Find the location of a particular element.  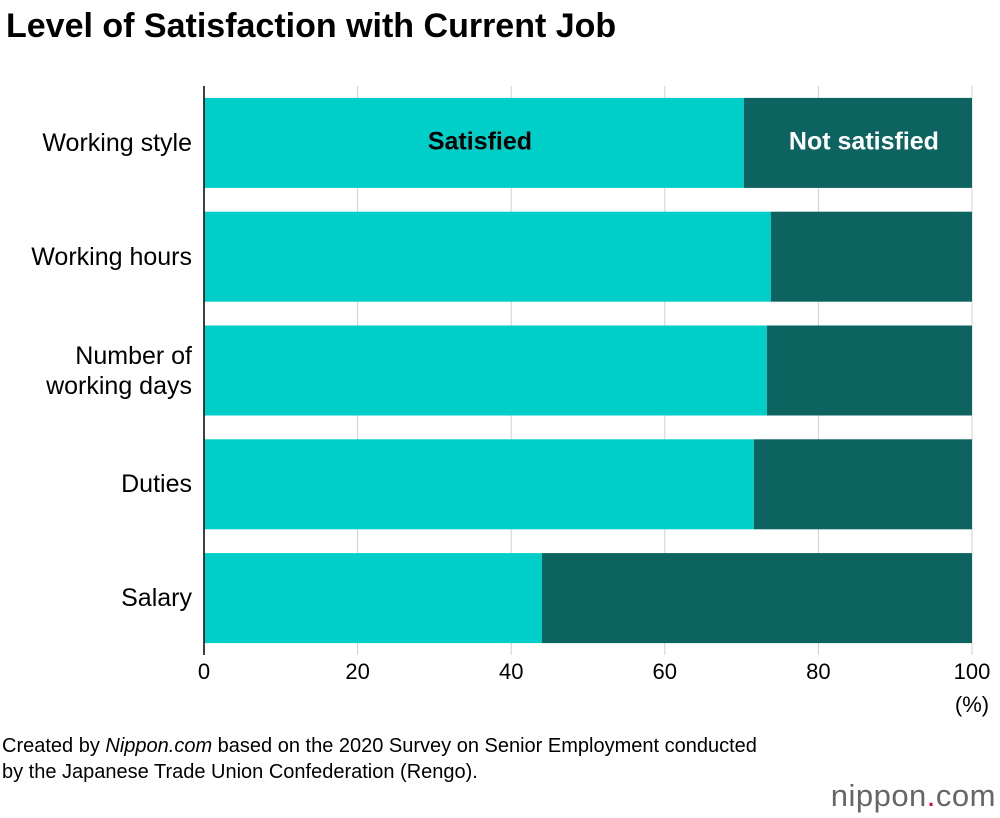

x-tick-label: 100 is located at coordinates (972, 671).